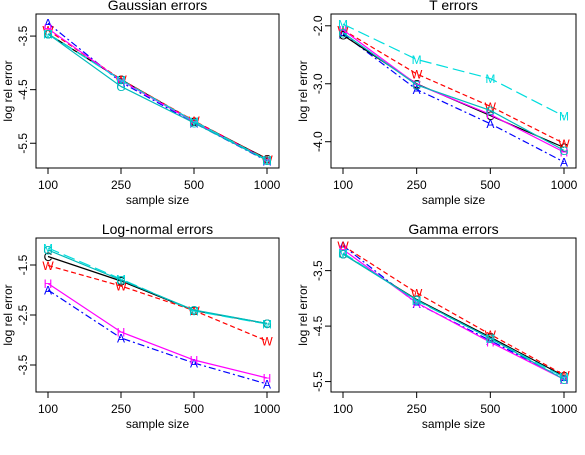  I want to click on chart-title: Gamma errors, so click(453, 229).